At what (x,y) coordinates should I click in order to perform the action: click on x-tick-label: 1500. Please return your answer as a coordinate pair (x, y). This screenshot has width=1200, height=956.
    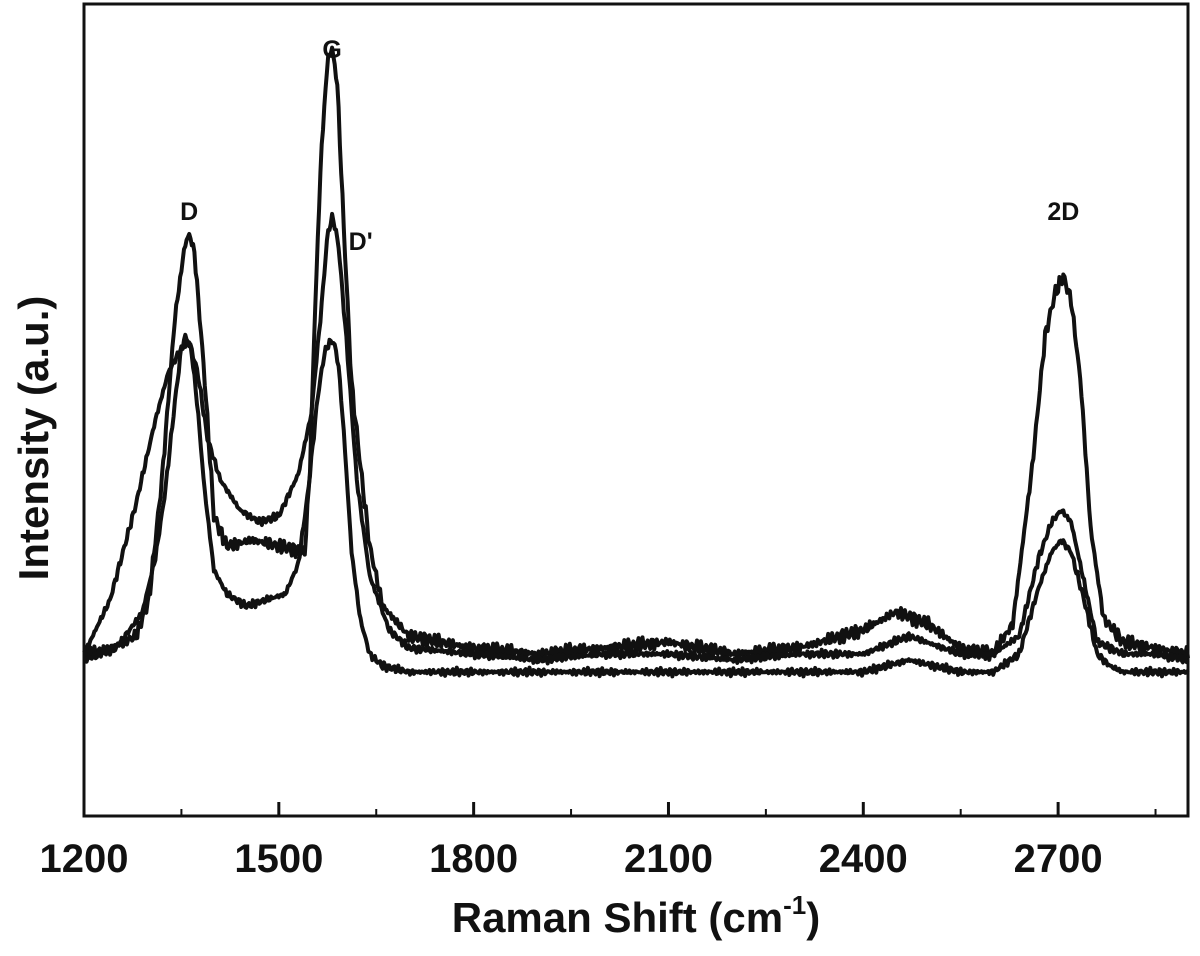
    Looking at the image, I should click on (278, 859).